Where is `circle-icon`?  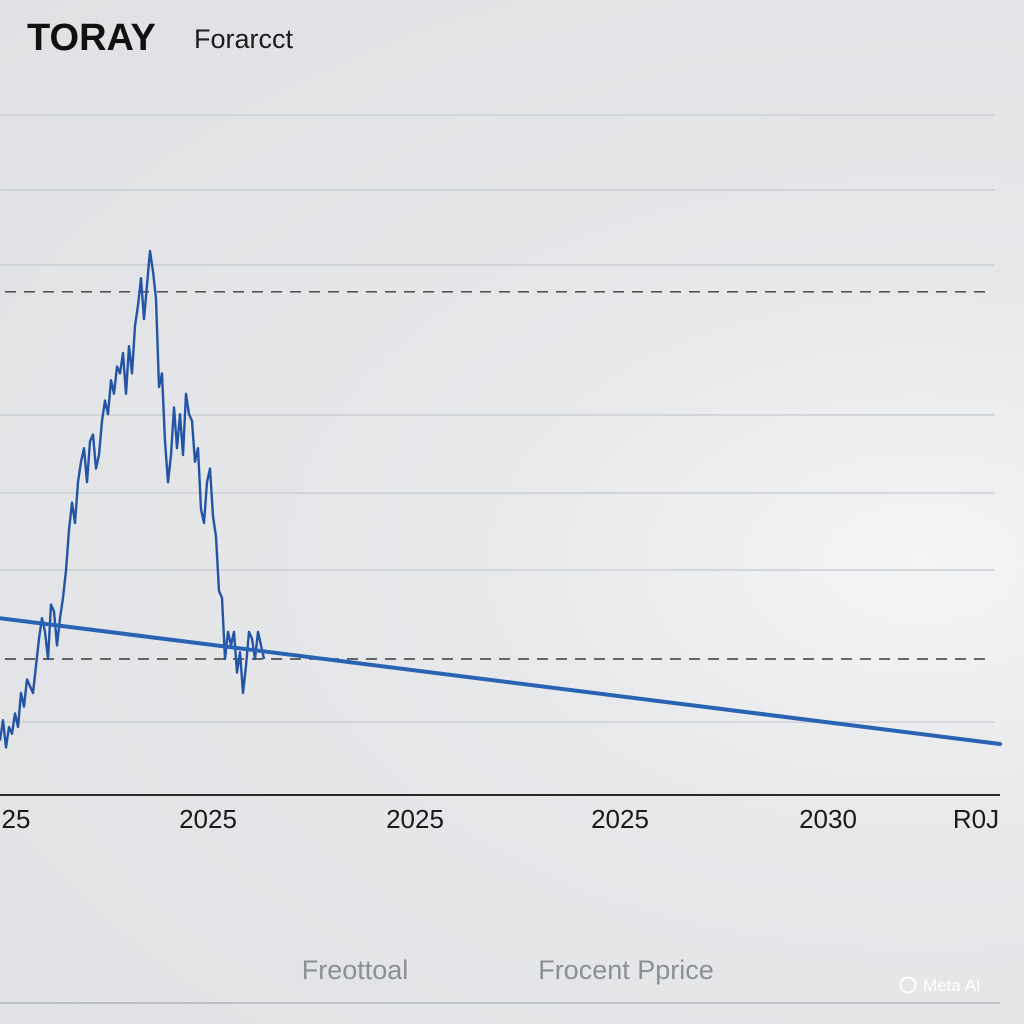 circle-icon is located at coordinates (908, 985).